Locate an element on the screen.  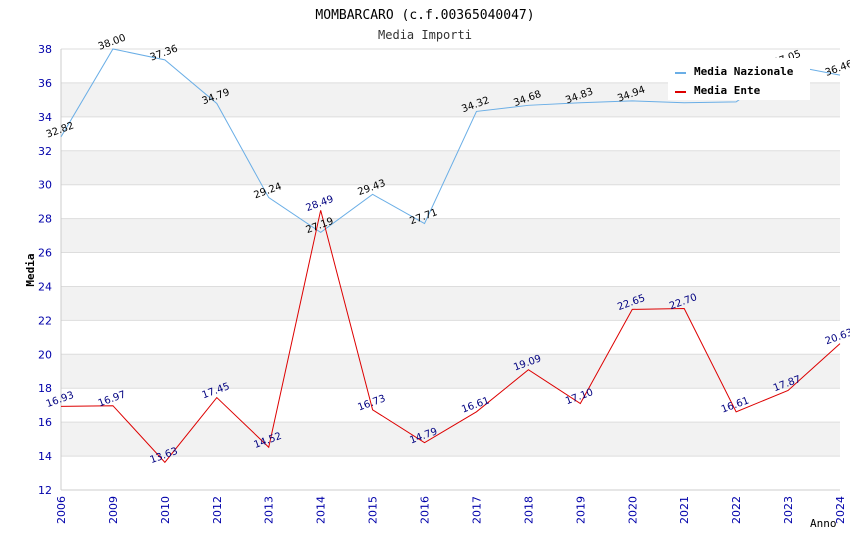
x-tick-label: 2023 is located at coordinates (788, 510).